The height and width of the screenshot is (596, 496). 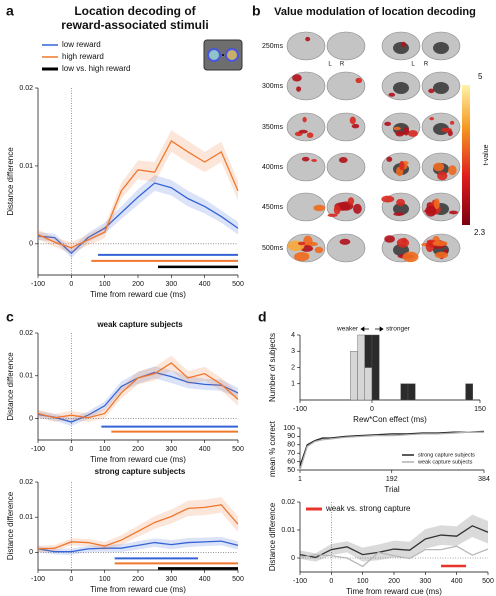 What do you see at coordinates (457, 581) in the screenshot?
I see `x-tick-label: 400` at bounding box center [457, 581].